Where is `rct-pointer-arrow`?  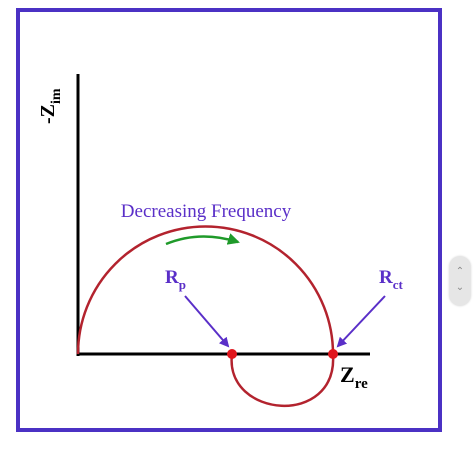
rct-pointer-arrow is located at coordinates (361, 321).